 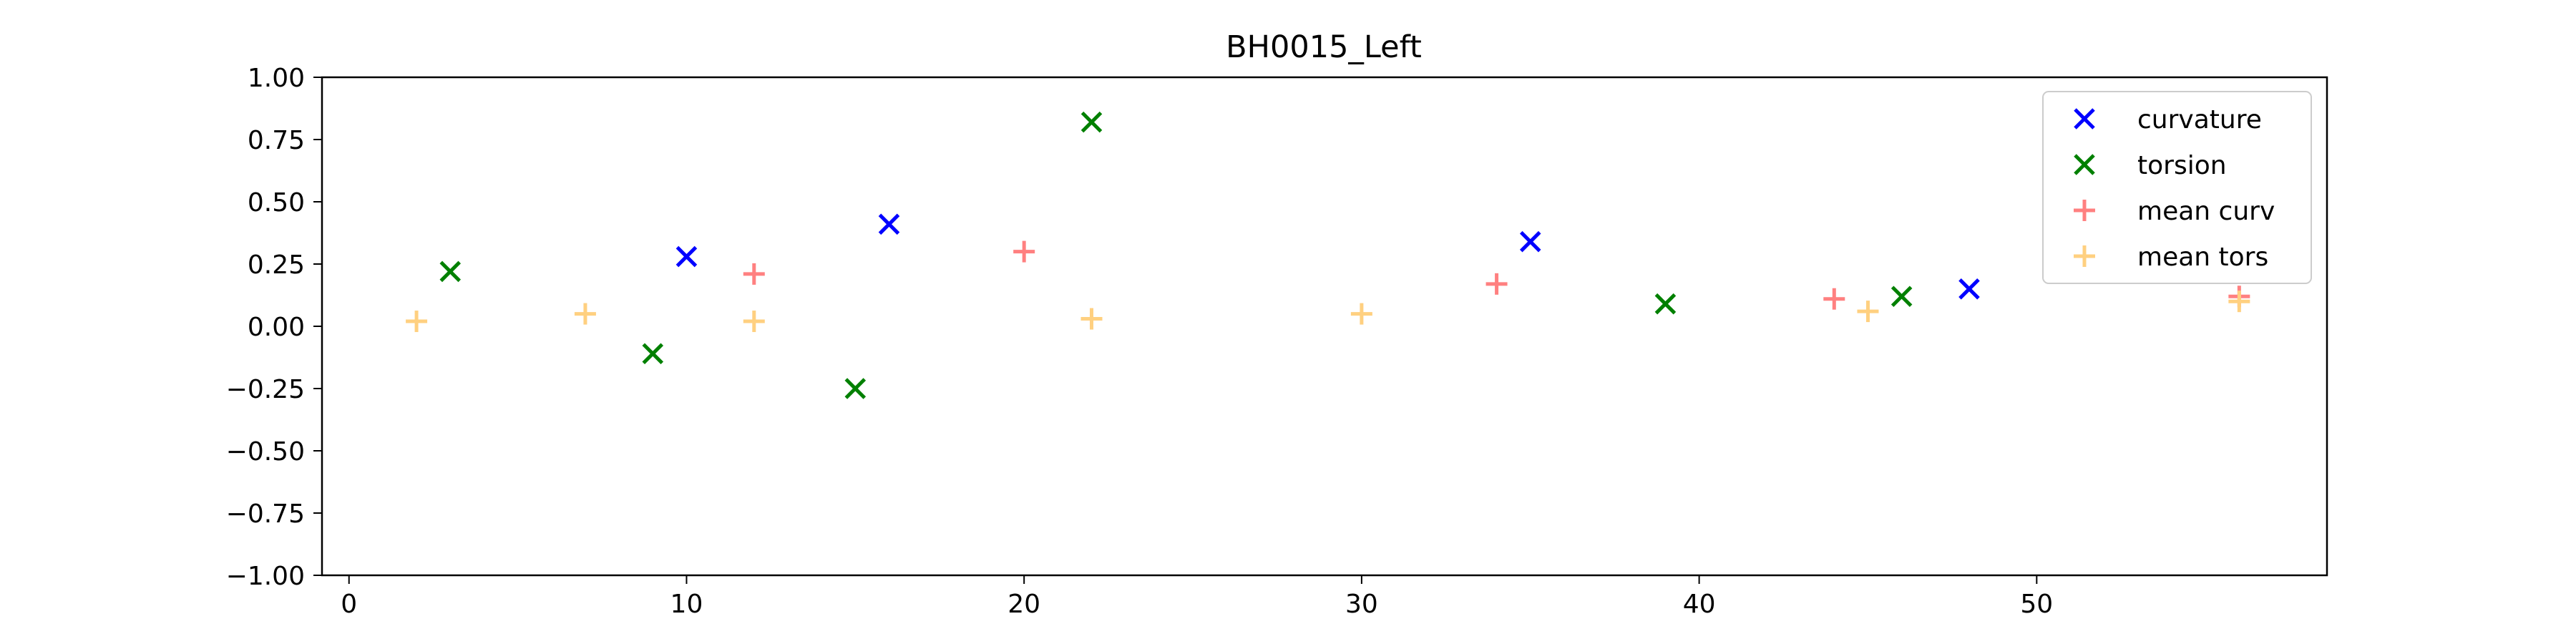 What do you see at coordinates (1361, 604) in the screenshot?
I see `x-tick-label: 30` at bounding box center [1361, 604].